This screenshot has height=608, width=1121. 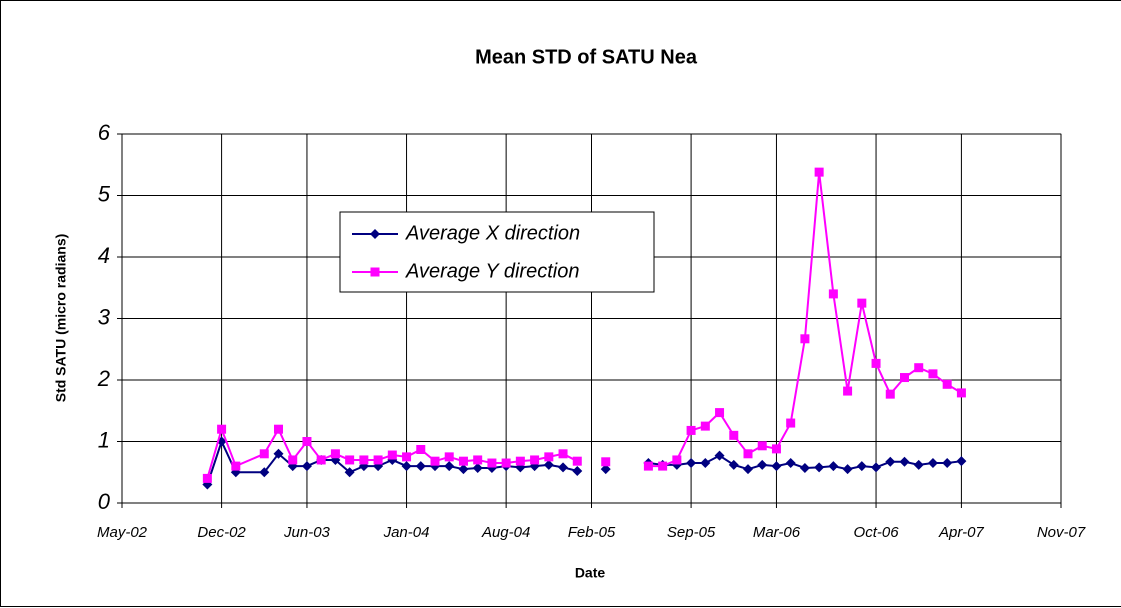 What do you see at coordinates (961, 532) in the screenshot?
I see `x-tick-label: Apr-07` at bounding box center [961, 532].